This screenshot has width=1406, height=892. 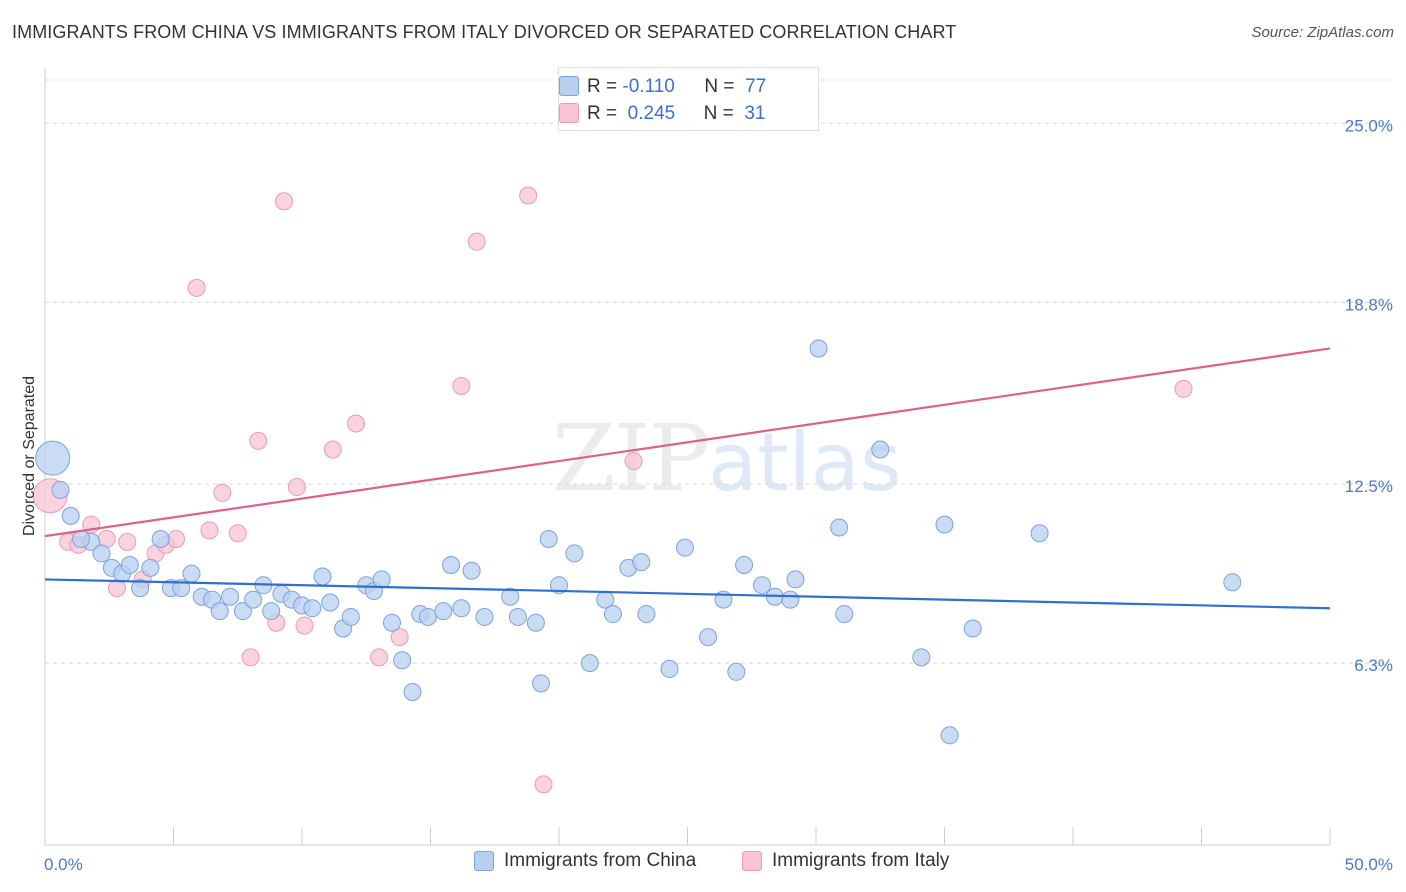 What do you see at coordinates (1369, 486) in the screenshot?
I see `y-tick-label: 12.5%` at bounding box center [1369, 486].